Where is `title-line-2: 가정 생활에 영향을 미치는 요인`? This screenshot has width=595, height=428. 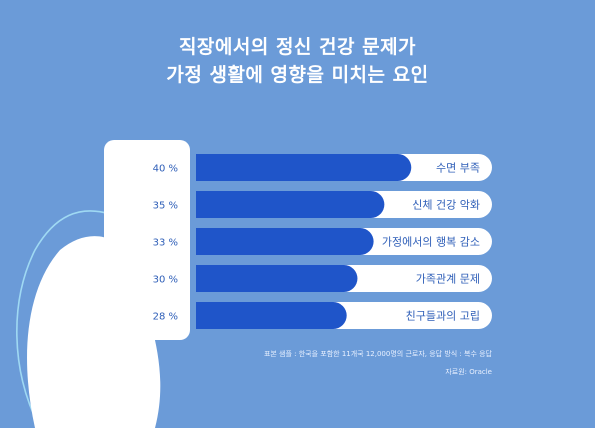 title-line-2: 가정 생활에 영향을 미치는 요인 is located at coordinates (297, 75).